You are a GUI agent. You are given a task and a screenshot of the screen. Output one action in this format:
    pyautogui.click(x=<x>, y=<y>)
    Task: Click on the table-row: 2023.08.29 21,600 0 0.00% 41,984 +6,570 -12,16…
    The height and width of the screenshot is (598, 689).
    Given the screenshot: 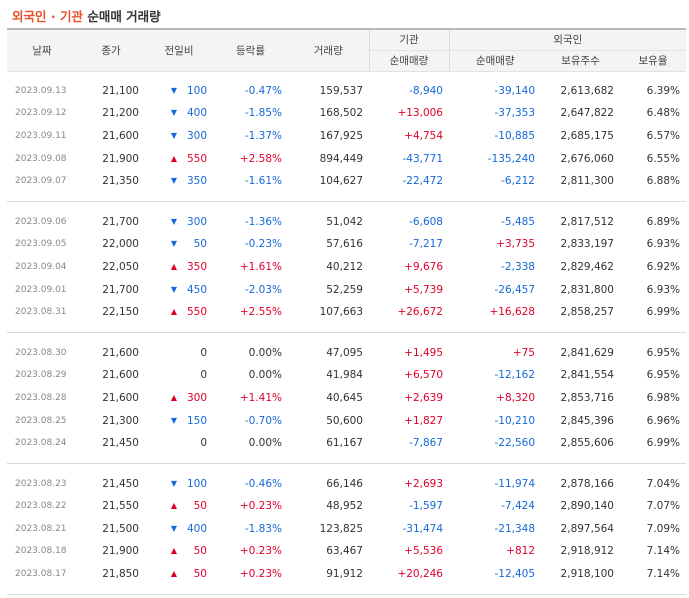 What is the action you would take?
    pyautogui.click(x=346, y=375)
    